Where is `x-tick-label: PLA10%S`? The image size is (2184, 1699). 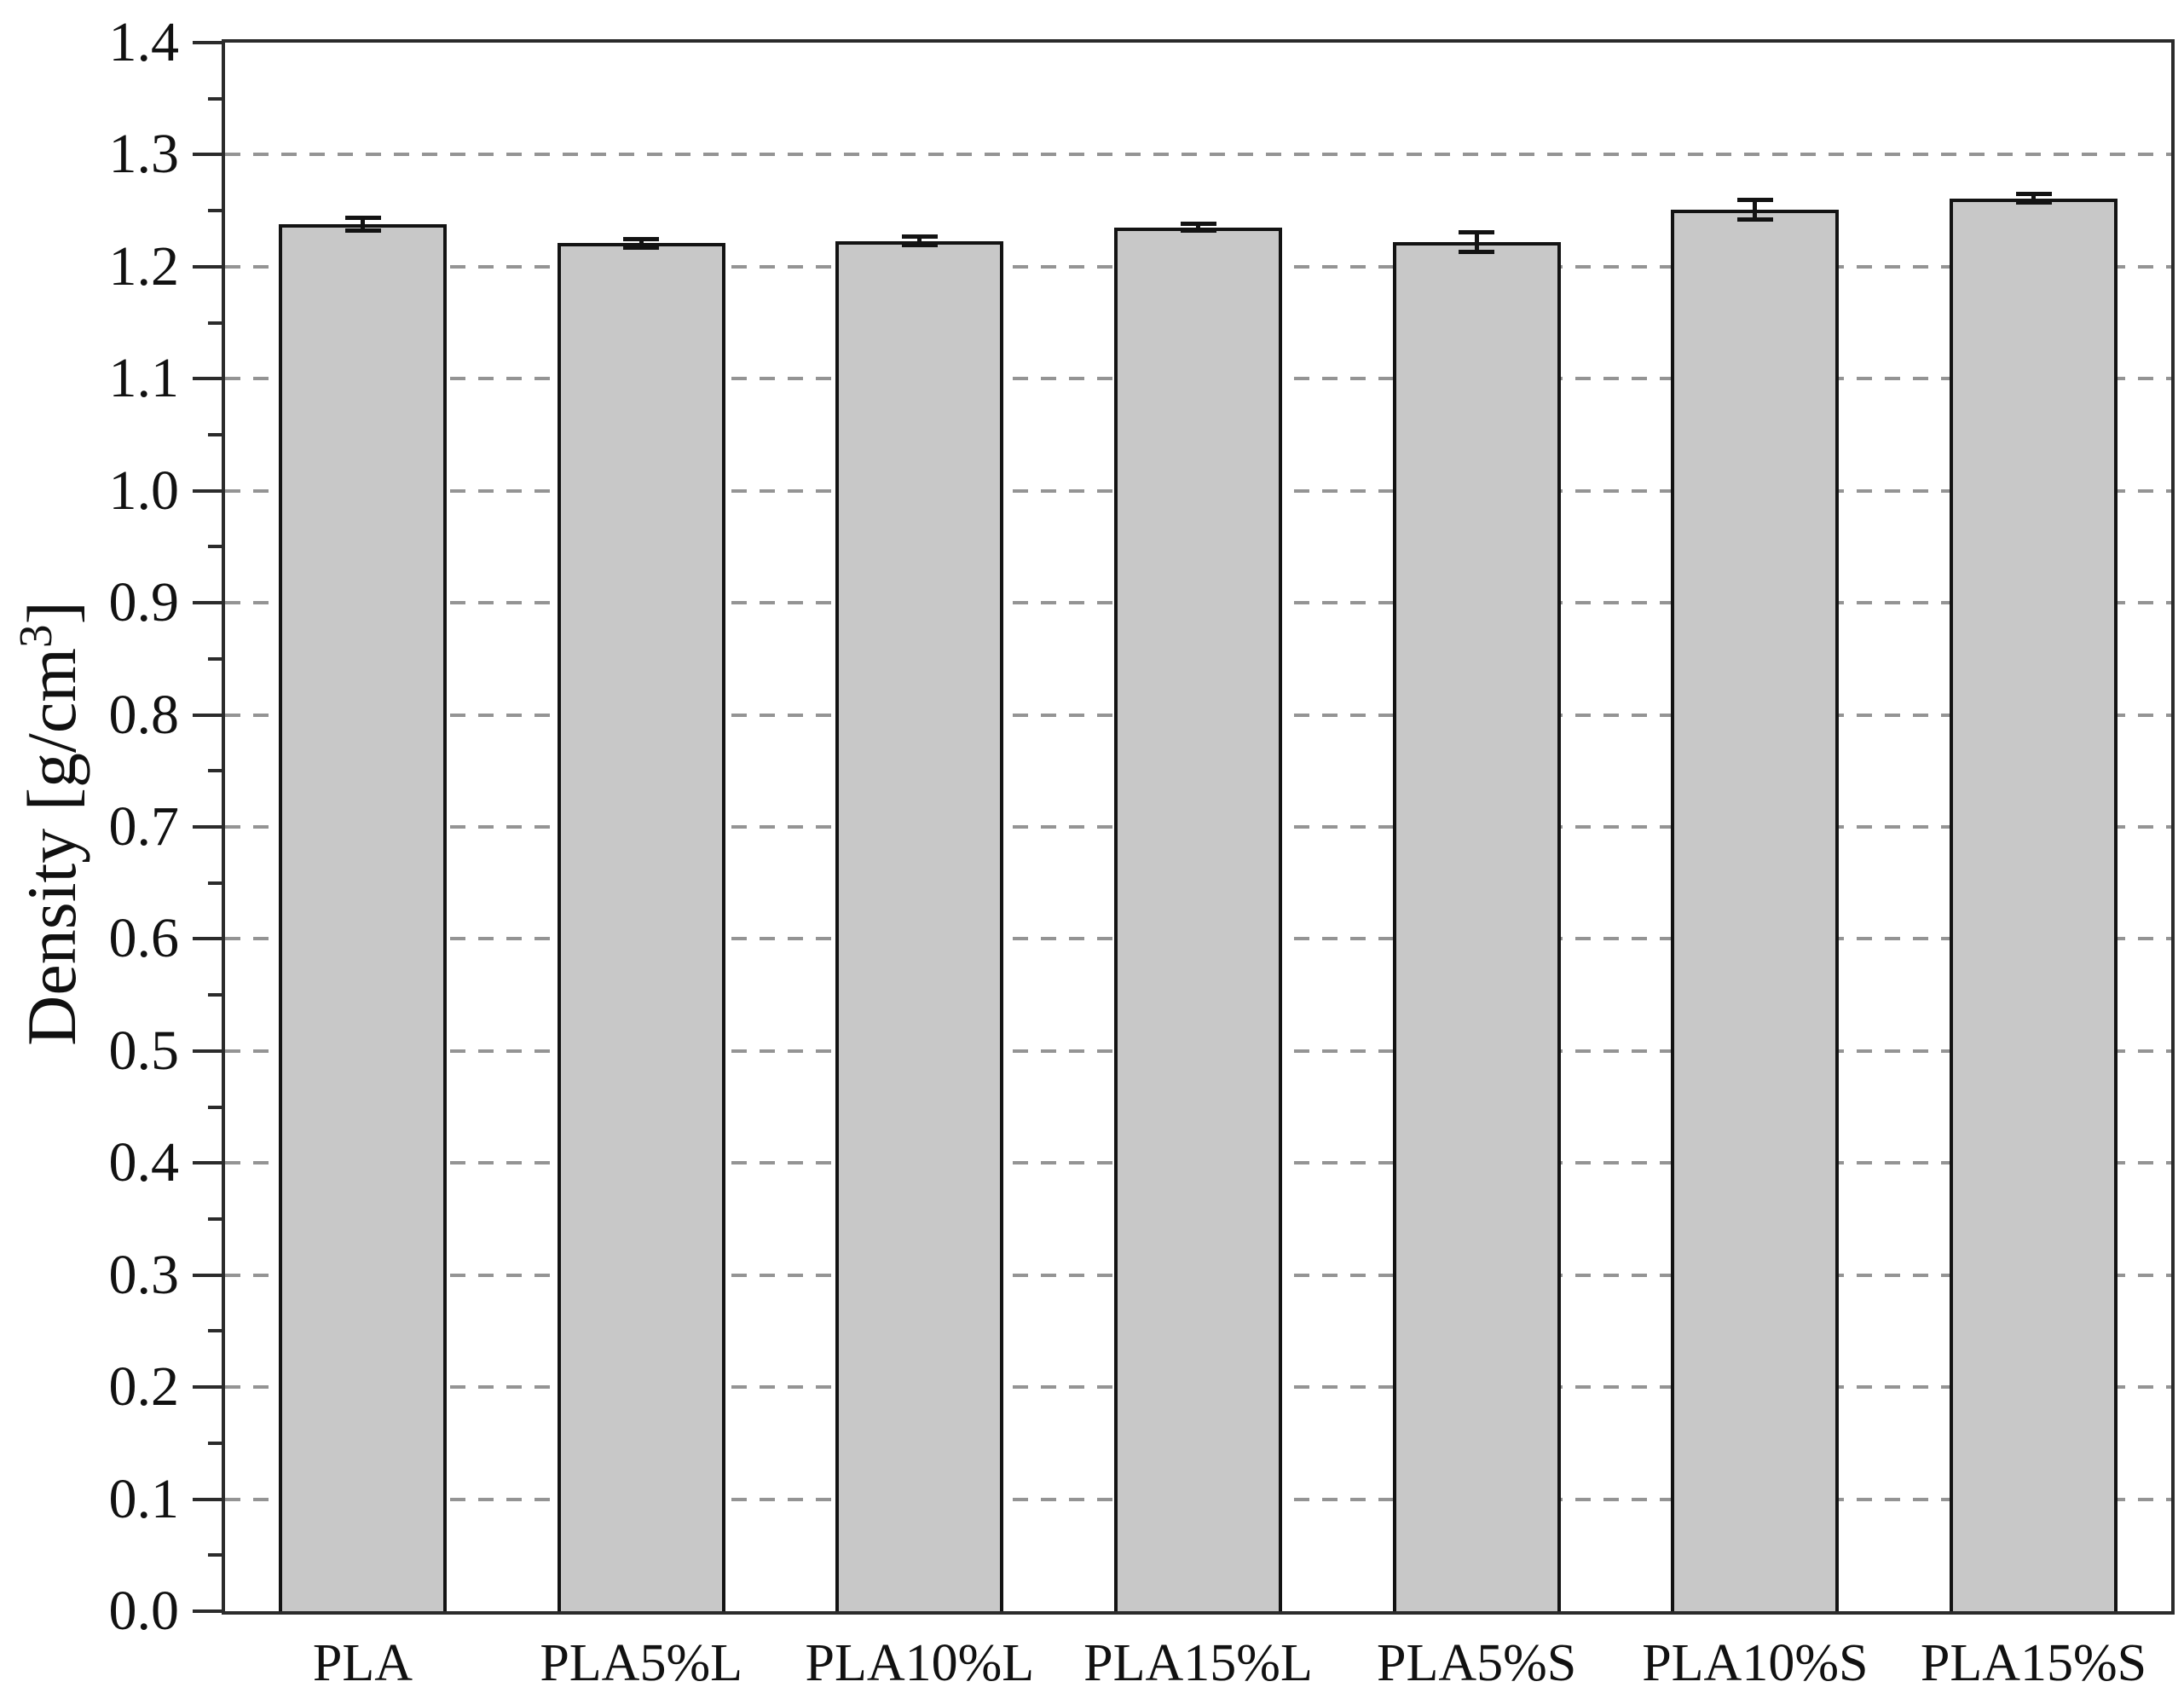 x-tick-label: PLA10%S is located at coordinates (1755, 1663).